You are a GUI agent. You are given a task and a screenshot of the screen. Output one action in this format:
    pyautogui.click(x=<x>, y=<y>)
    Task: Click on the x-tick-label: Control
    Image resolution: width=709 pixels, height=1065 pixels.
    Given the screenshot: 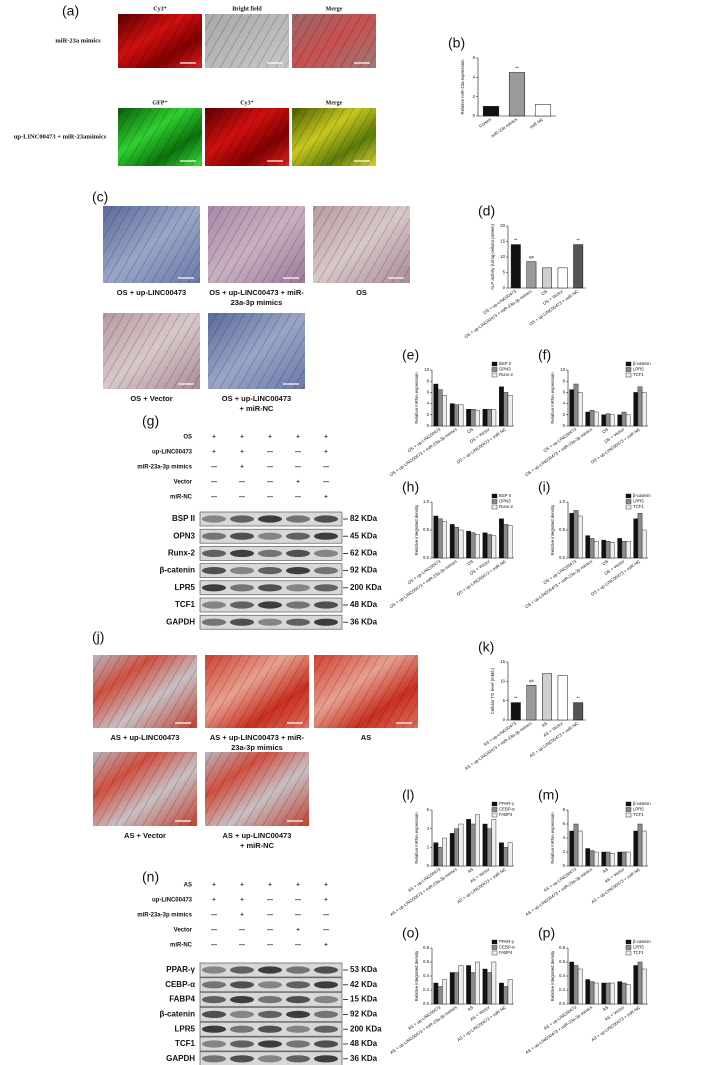 What is the action you would take?
    pyautogui.click(x=485, y=123)
    